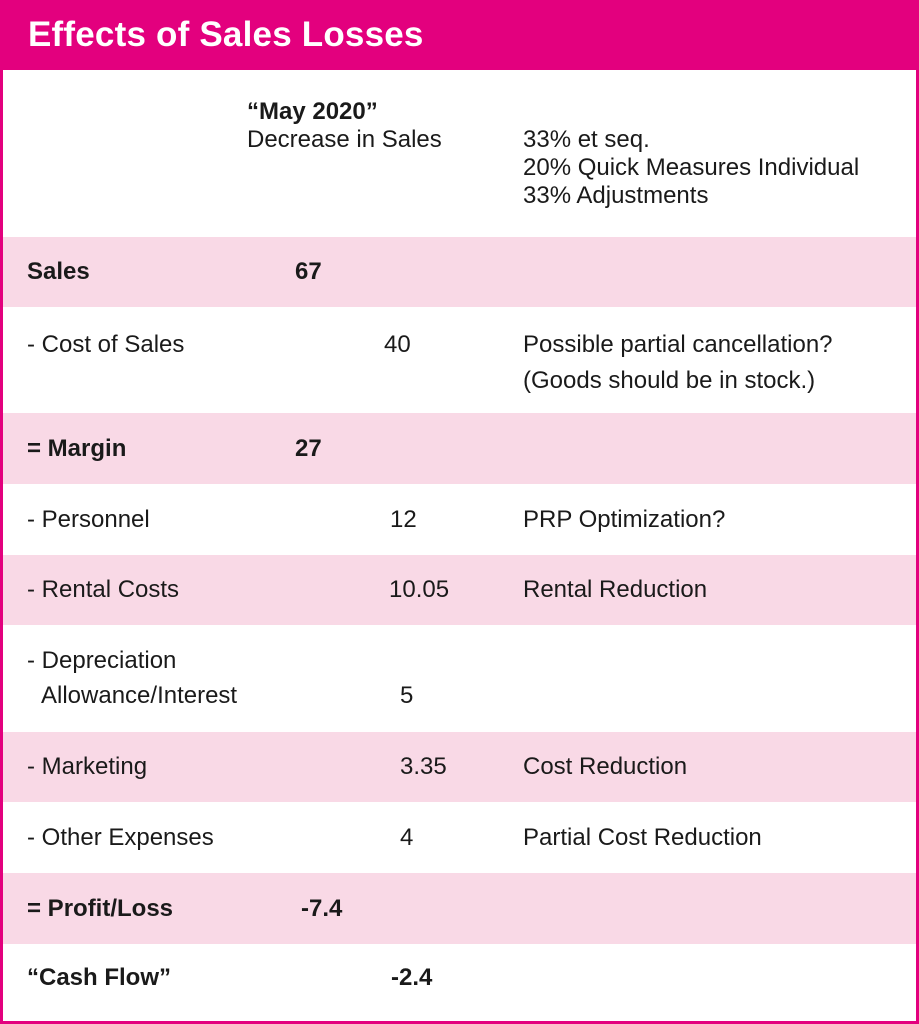 The image size is (919, 1024). What do you see at coordinates (419, 589) in the screenshot?
I see `row-value-secondary: 10.05` at bounding box center [419, 589].